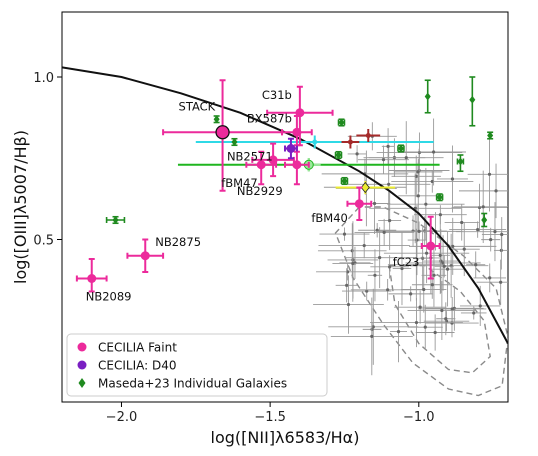 The height and width of the screenshot is (456, 538). I want to click on point-label: C31b, so click(277, 95).